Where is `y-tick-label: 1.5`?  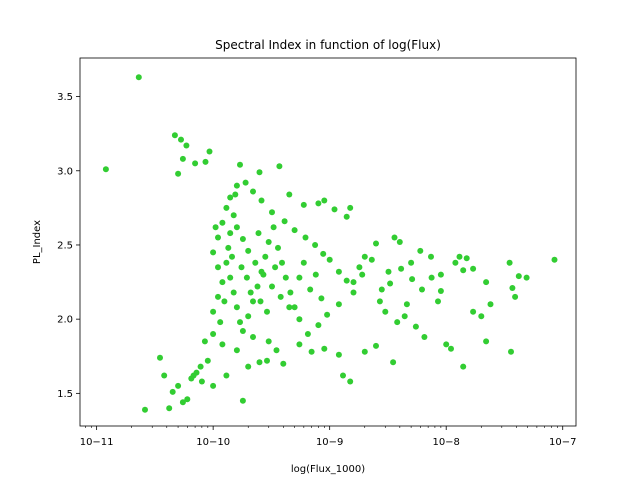
y-tick-label: 1.5 is located at coordinates (65, 394).